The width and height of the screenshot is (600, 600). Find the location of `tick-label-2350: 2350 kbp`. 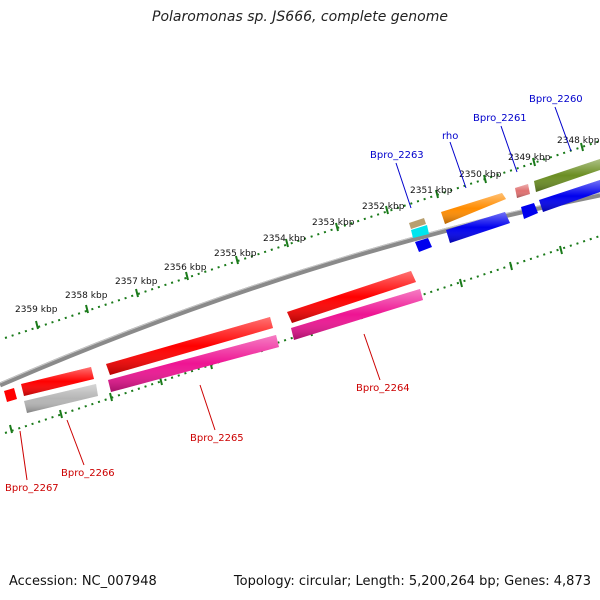

tick-label-2350: 2350 kbp is located at coordinates (480, 175).